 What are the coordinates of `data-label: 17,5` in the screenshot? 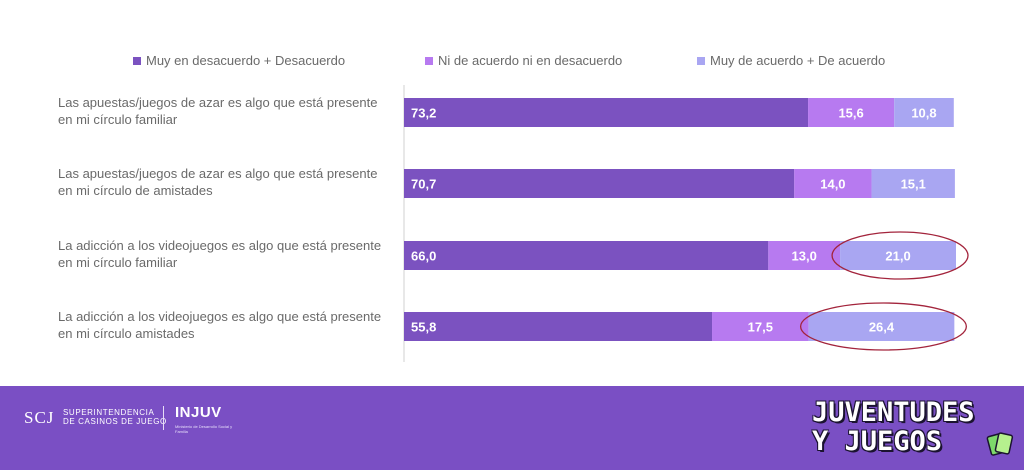 It's located at (760, 327).